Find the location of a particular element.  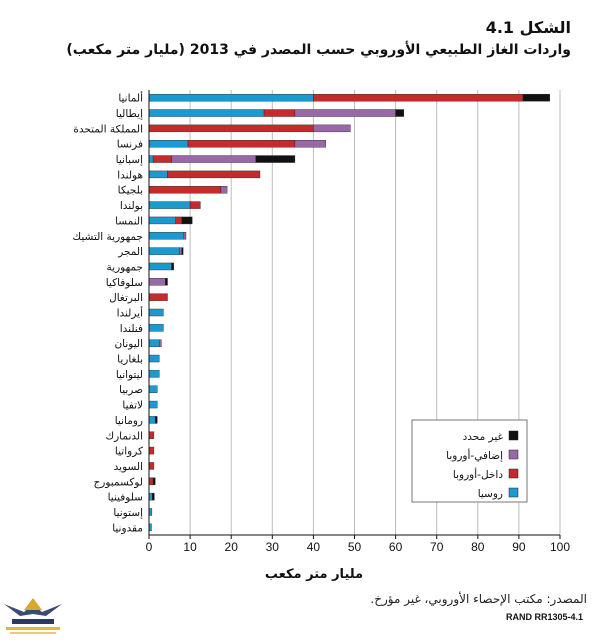

tick-labels: 0 10 20 30 40 50 60 70 80 90 100 is located at coordinates (358, 547).